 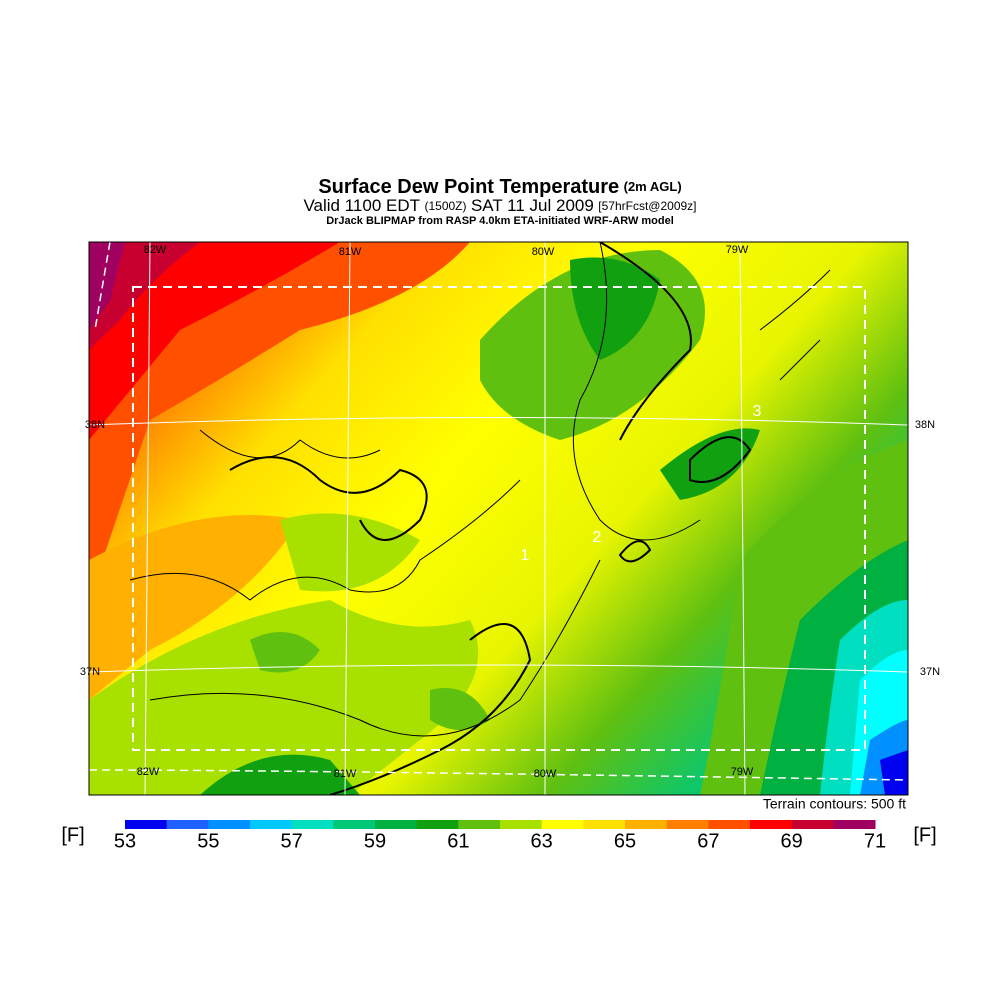 I want to click on colorbar-label: 69, so click(x=792, y=841).